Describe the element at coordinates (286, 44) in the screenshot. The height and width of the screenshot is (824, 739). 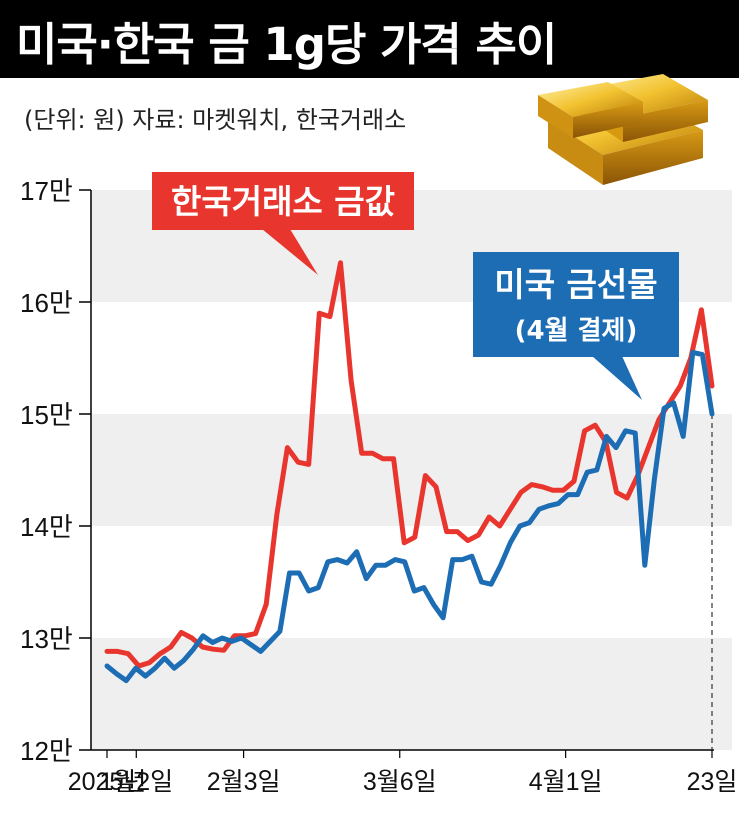
I see `chart-title: 미국·한국 금 1g당 가격 추이` at that location.